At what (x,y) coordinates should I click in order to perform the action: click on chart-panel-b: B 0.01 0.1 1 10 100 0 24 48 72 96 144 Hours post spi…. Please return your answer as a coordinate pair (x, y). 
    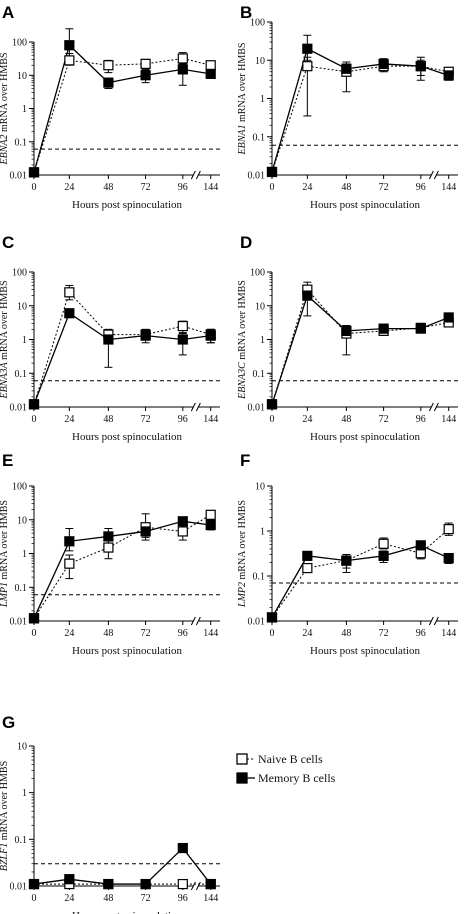
    Looking at the image, I should click on (347, 107).